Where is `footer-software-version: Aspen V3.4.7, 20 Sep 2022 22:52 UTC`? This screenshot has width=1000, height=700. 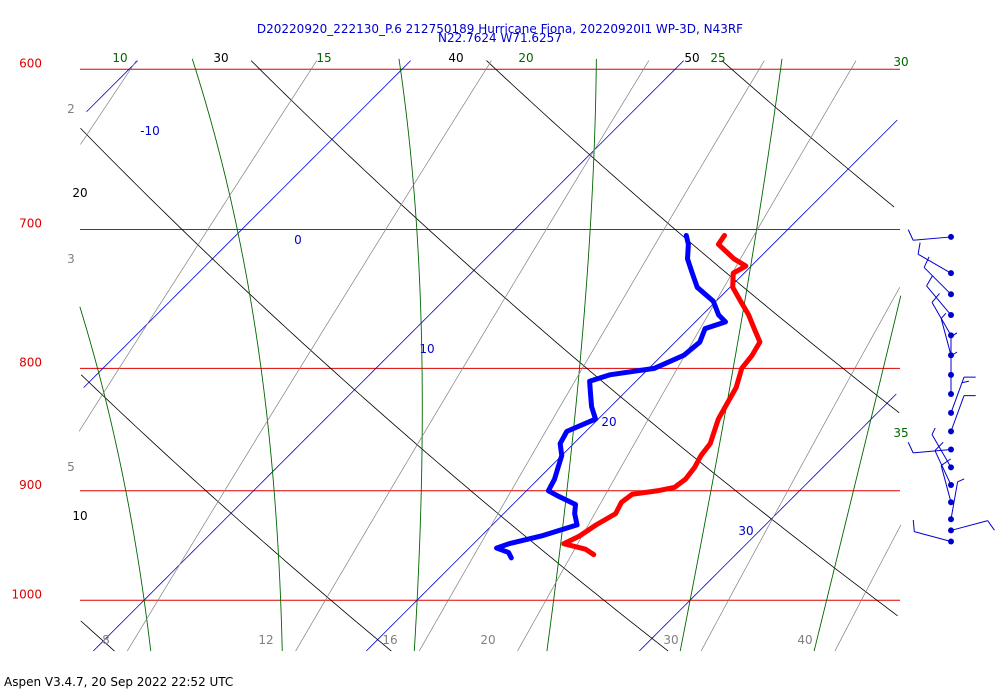
footer-software-version: Aspen V3.4.7, 20 Sep 2022 22:52 UTC is located at coordinates (119, 682).